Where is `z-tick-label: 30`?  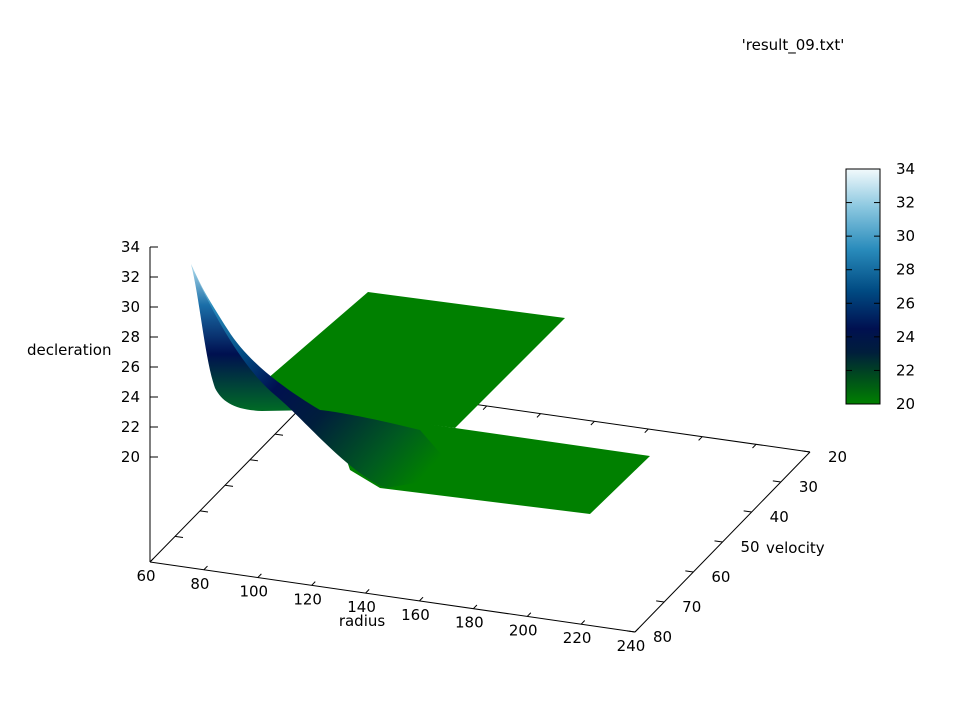
z-tick-label: 30 is located at coordinates (130, 307).